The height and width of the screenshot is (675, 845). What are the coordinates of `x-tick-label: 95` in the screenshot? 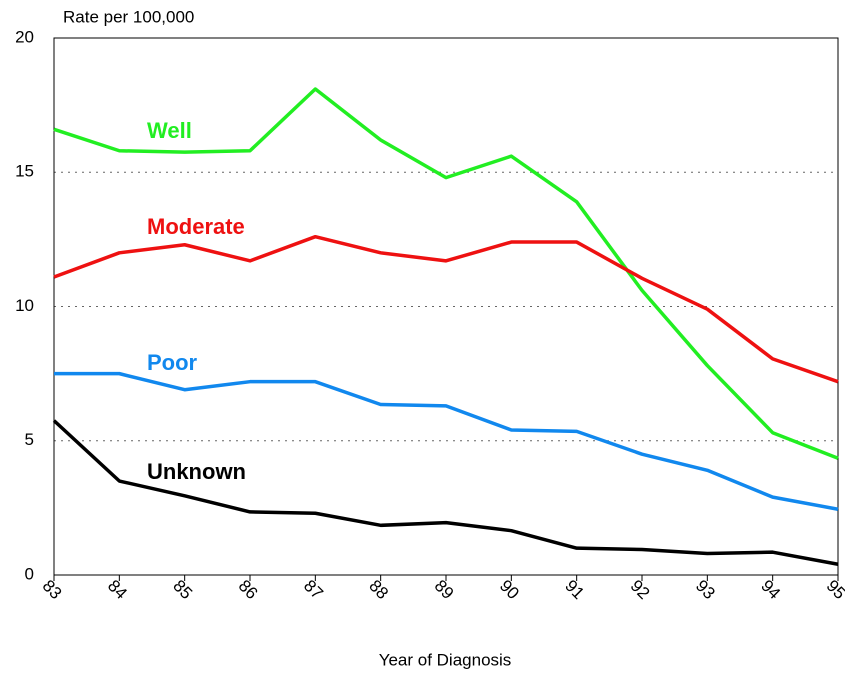 It's located at (834, 589).